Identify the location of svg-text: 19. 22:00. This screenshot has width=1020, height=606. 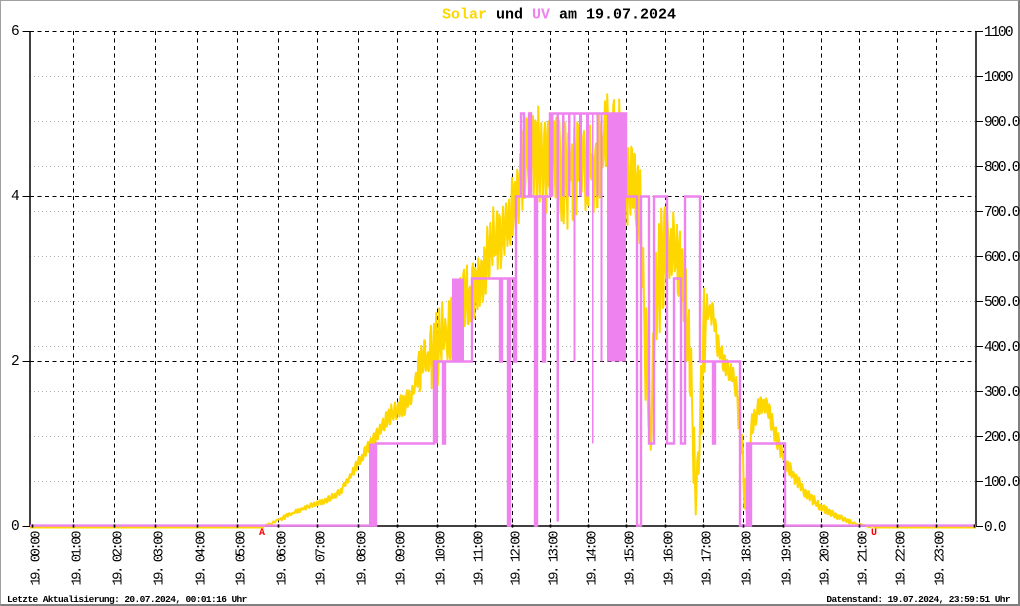
(902, 558).